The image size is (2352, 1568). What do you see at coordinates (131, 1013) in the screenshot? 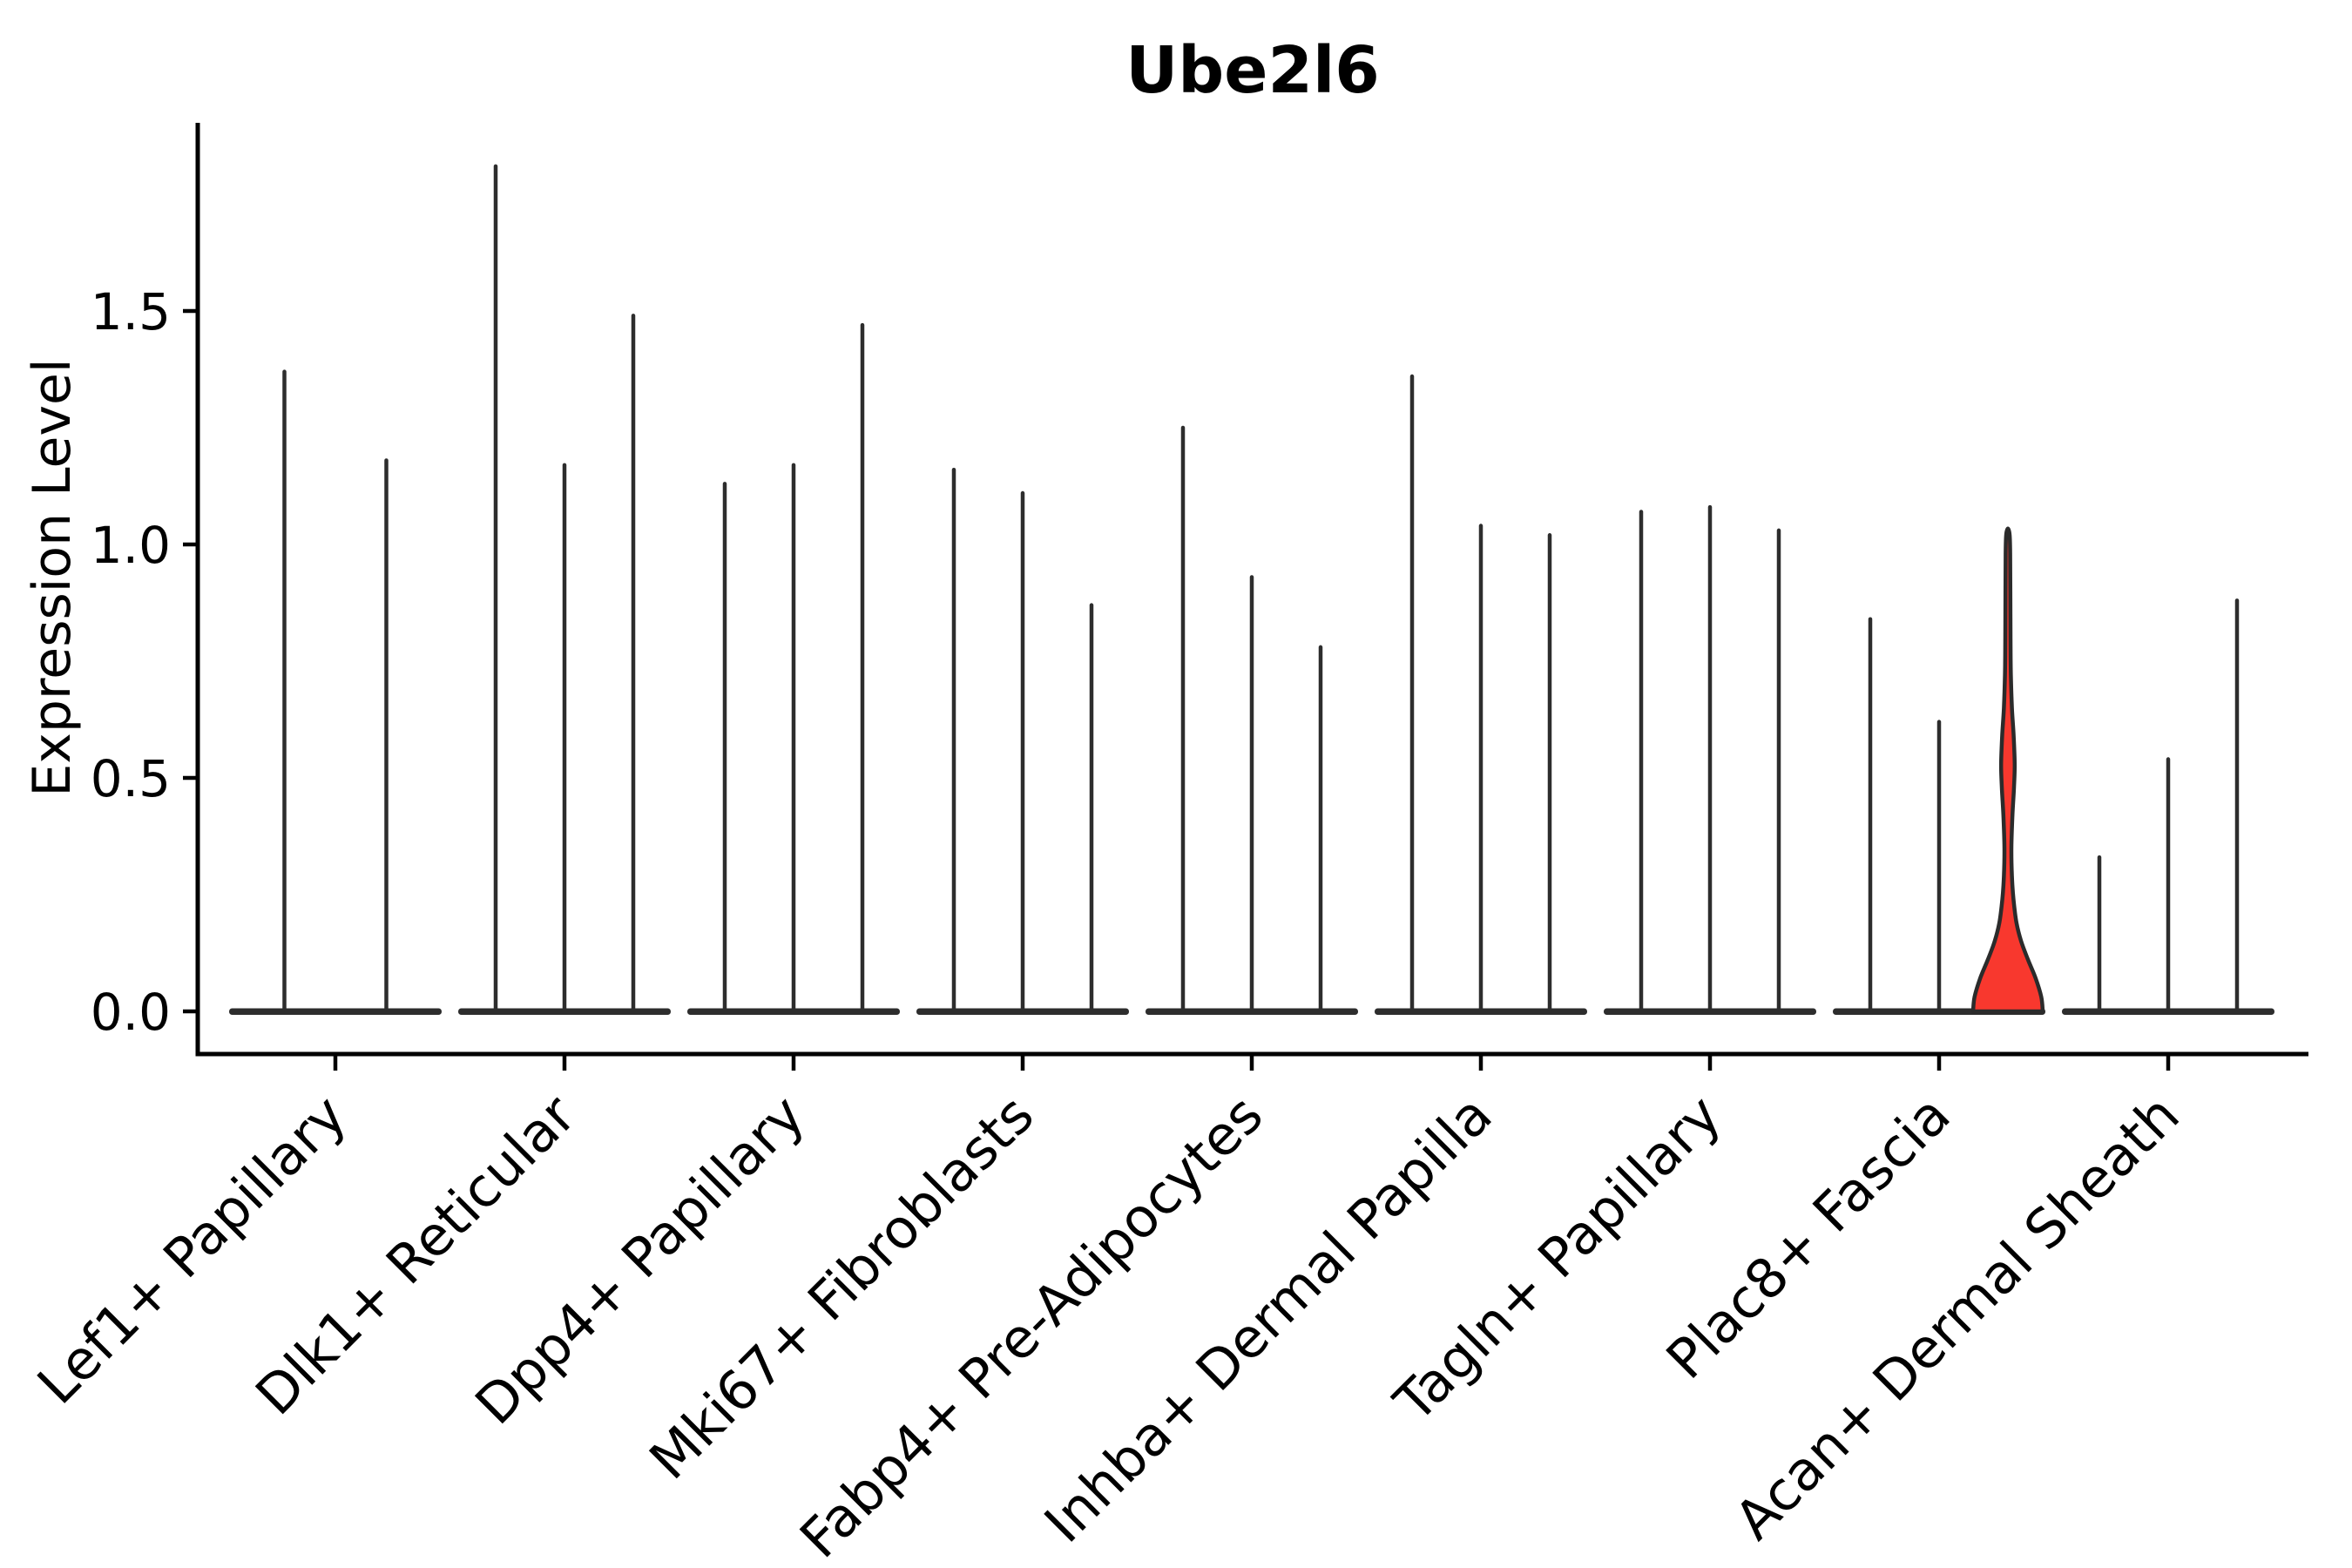
I see `y-tick-label: 0.0` at bounding box center [131, 1013].